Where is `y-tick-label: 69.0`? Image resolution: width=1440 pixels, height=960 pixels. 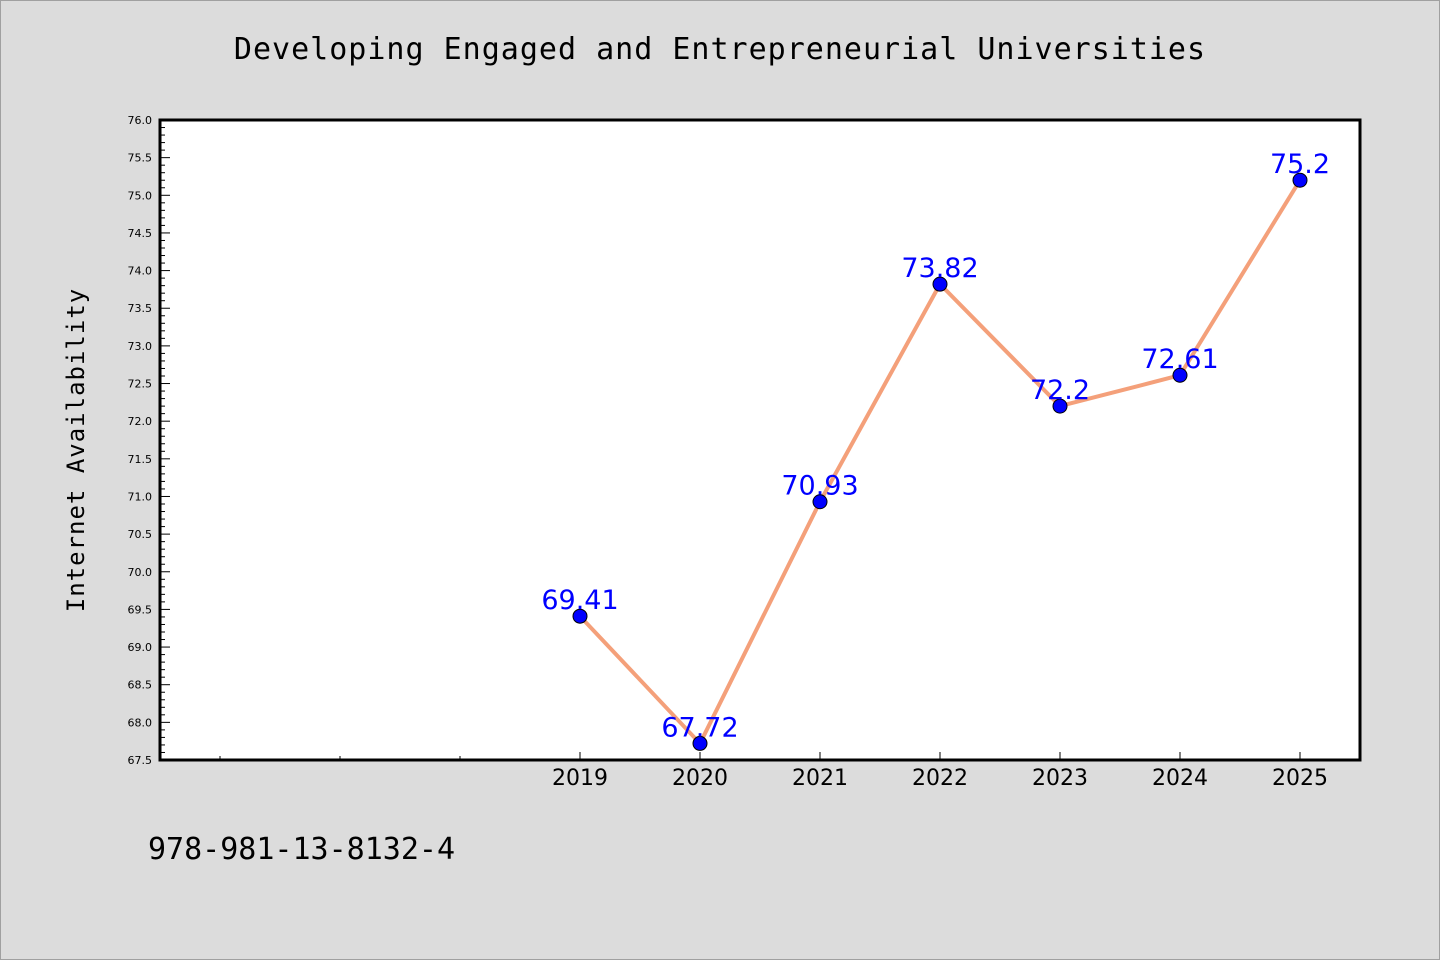
y-tick-label: 69.0 is located at coordinates (140, 647).